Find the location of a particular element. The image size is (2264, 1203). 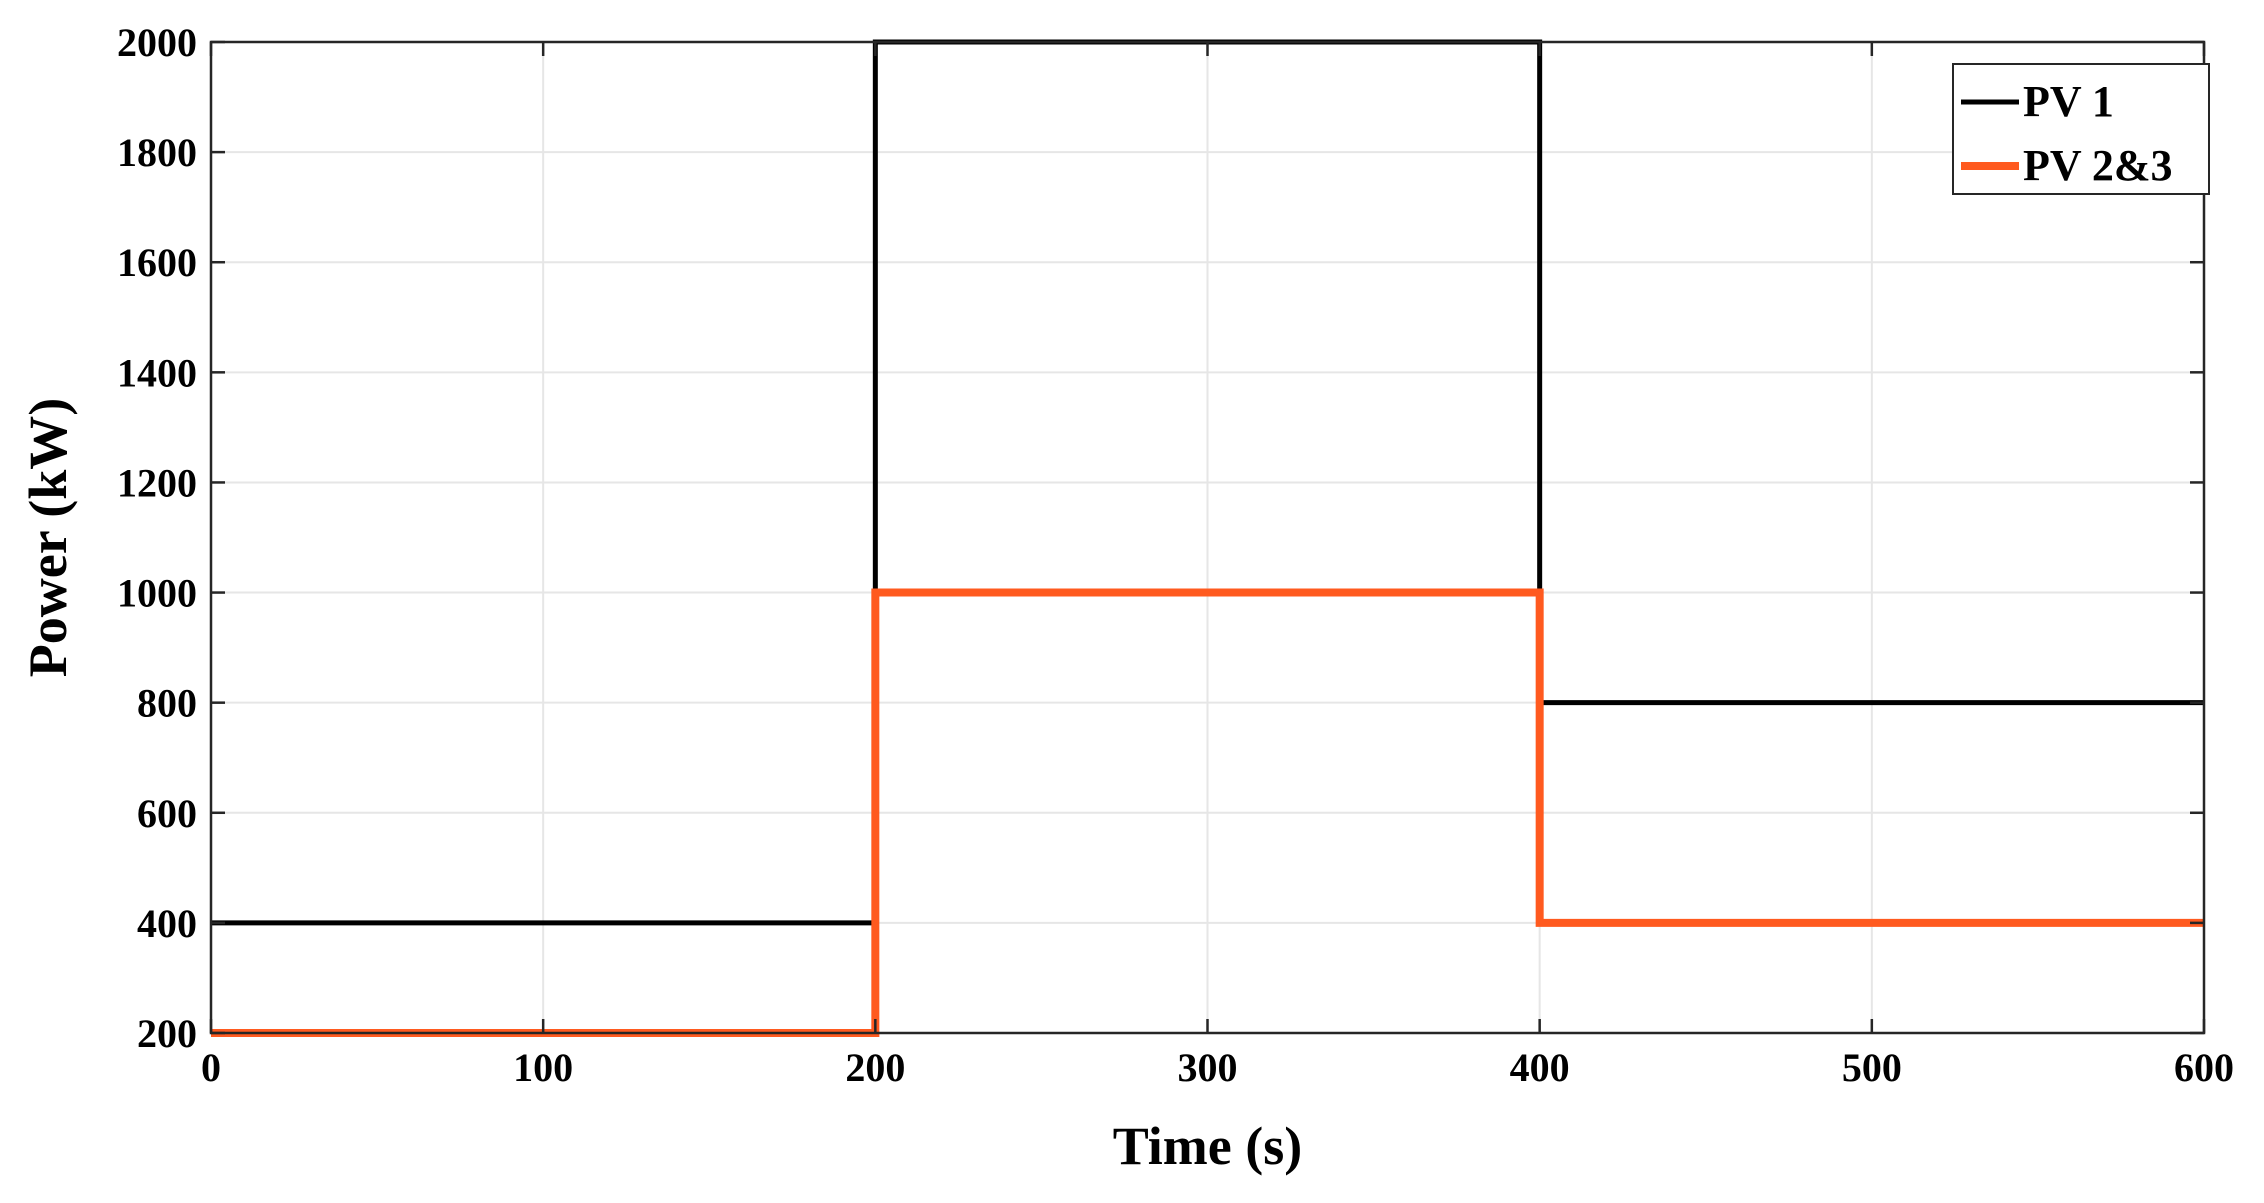

legend-box is located at coordinates (2081, 129).